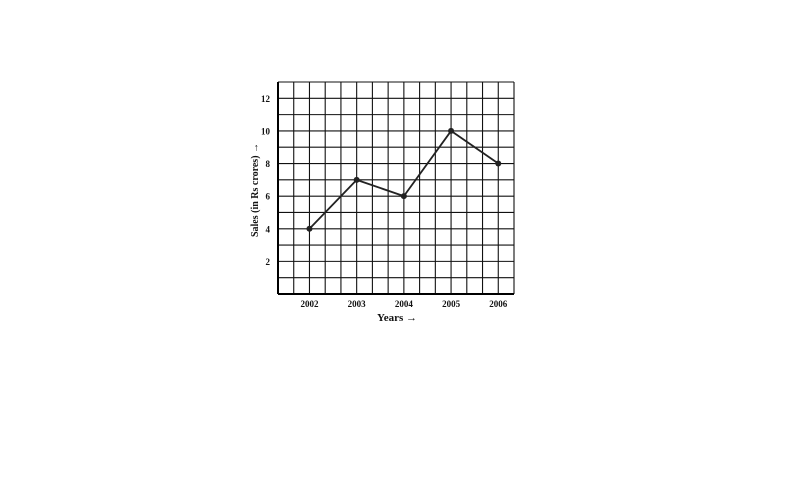 The width and height of the screenshot is (786, 489). I want to click on y-tick-label: 8, so click(268, 164).